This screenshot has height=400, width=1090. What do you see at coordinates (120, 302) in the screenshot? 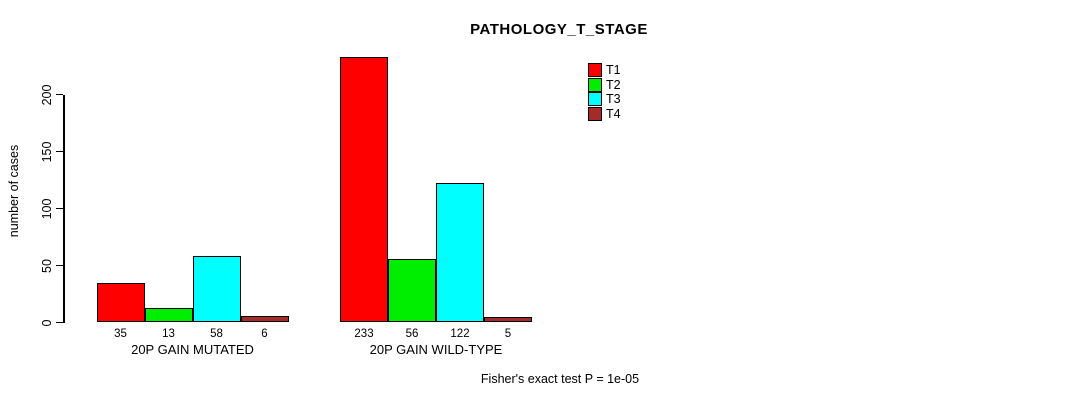
I see `bar-t1-group1` at bounding box center [120, 302].